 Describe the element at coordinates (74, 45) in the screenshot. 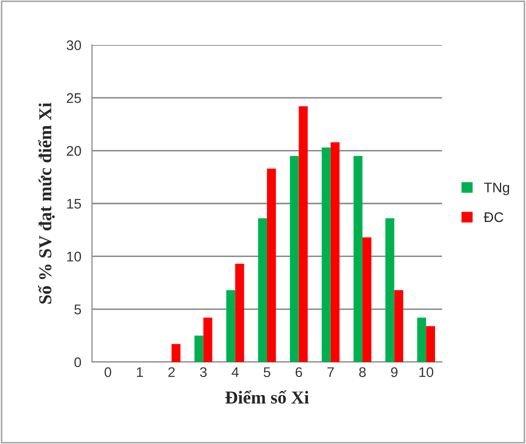

I see `y-tick-label: 30` at that location.